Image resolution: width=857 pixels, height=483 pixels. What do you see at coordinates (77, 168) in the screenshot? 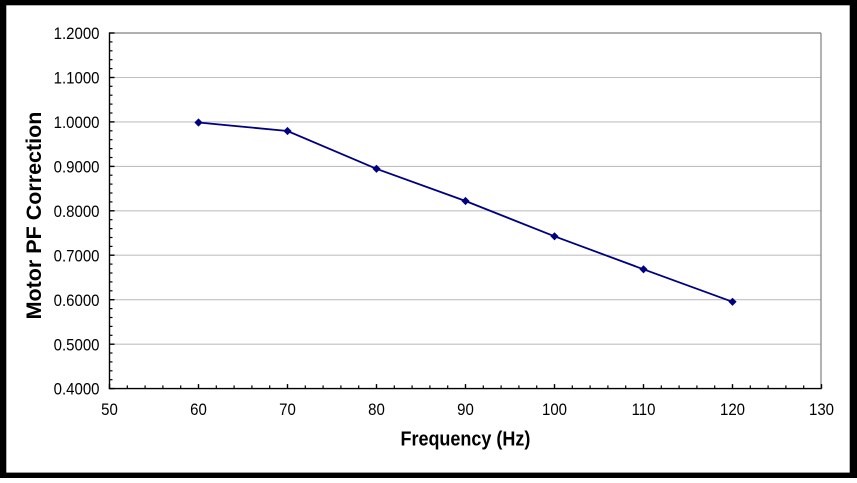
I see `svg-text: 0.9000` at bounding box center [77, 168].